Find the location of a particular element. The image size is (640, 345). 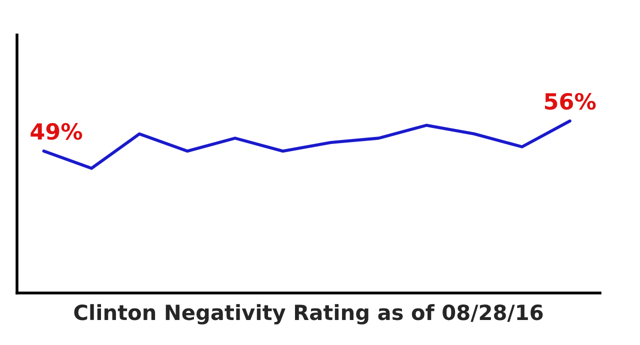

data-label: 49% is located at coordinates (56, 131).